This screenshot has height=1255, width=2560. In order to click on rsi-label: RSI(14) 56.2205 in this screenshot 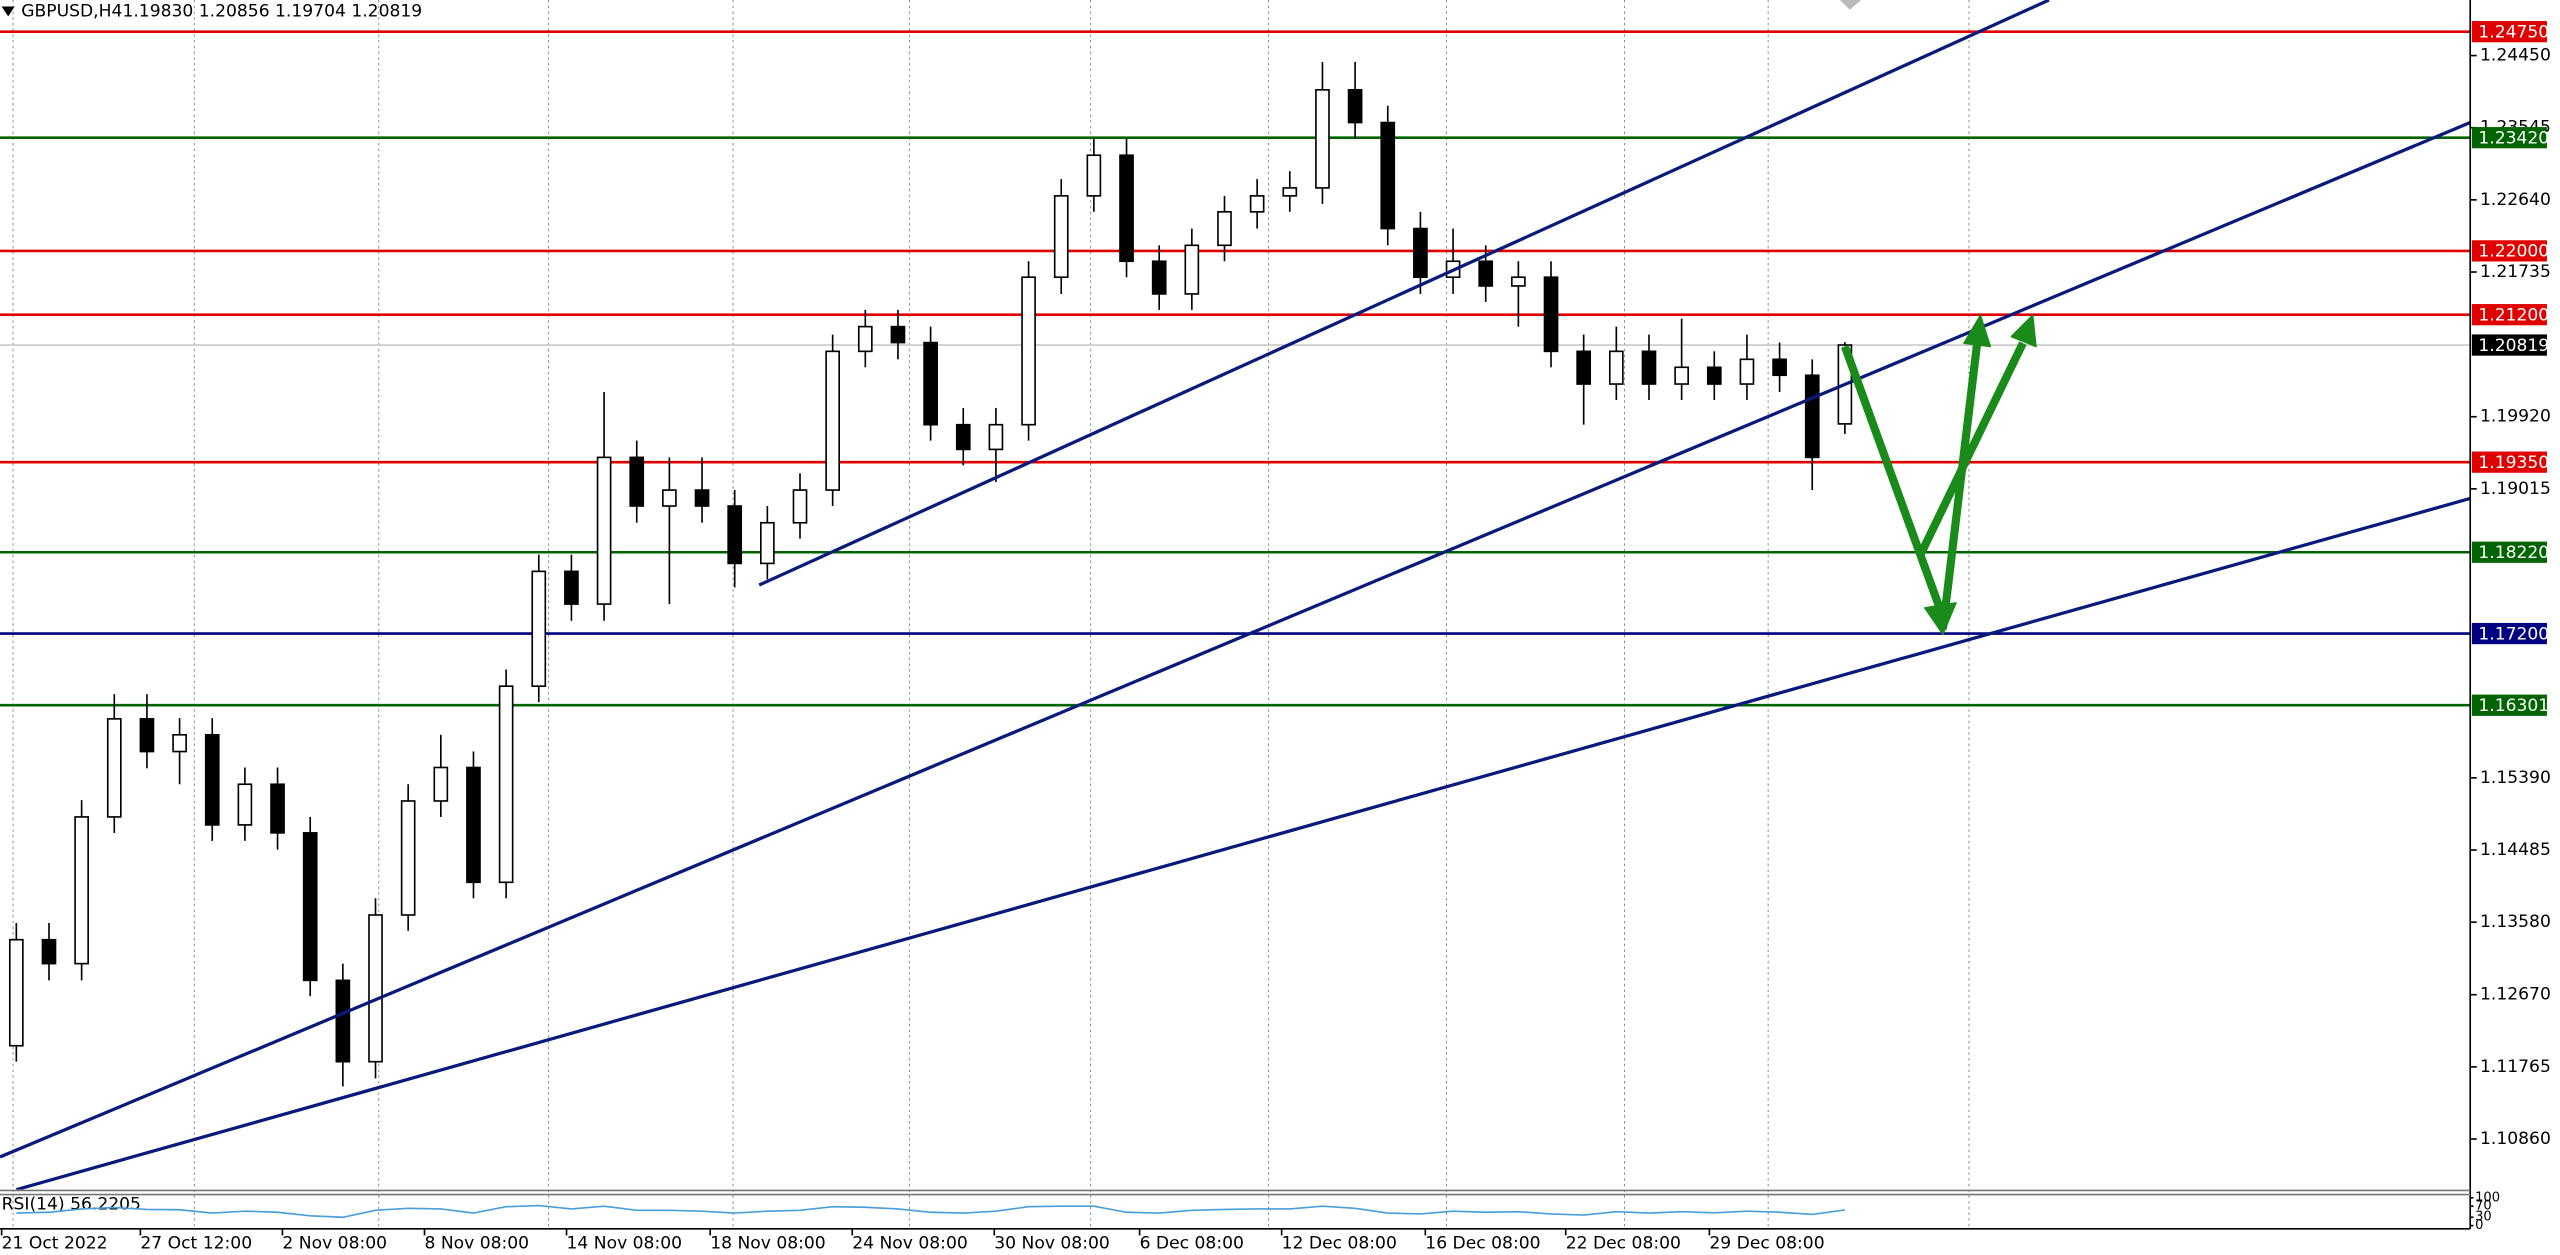, I will do `click(71, 1204)`.